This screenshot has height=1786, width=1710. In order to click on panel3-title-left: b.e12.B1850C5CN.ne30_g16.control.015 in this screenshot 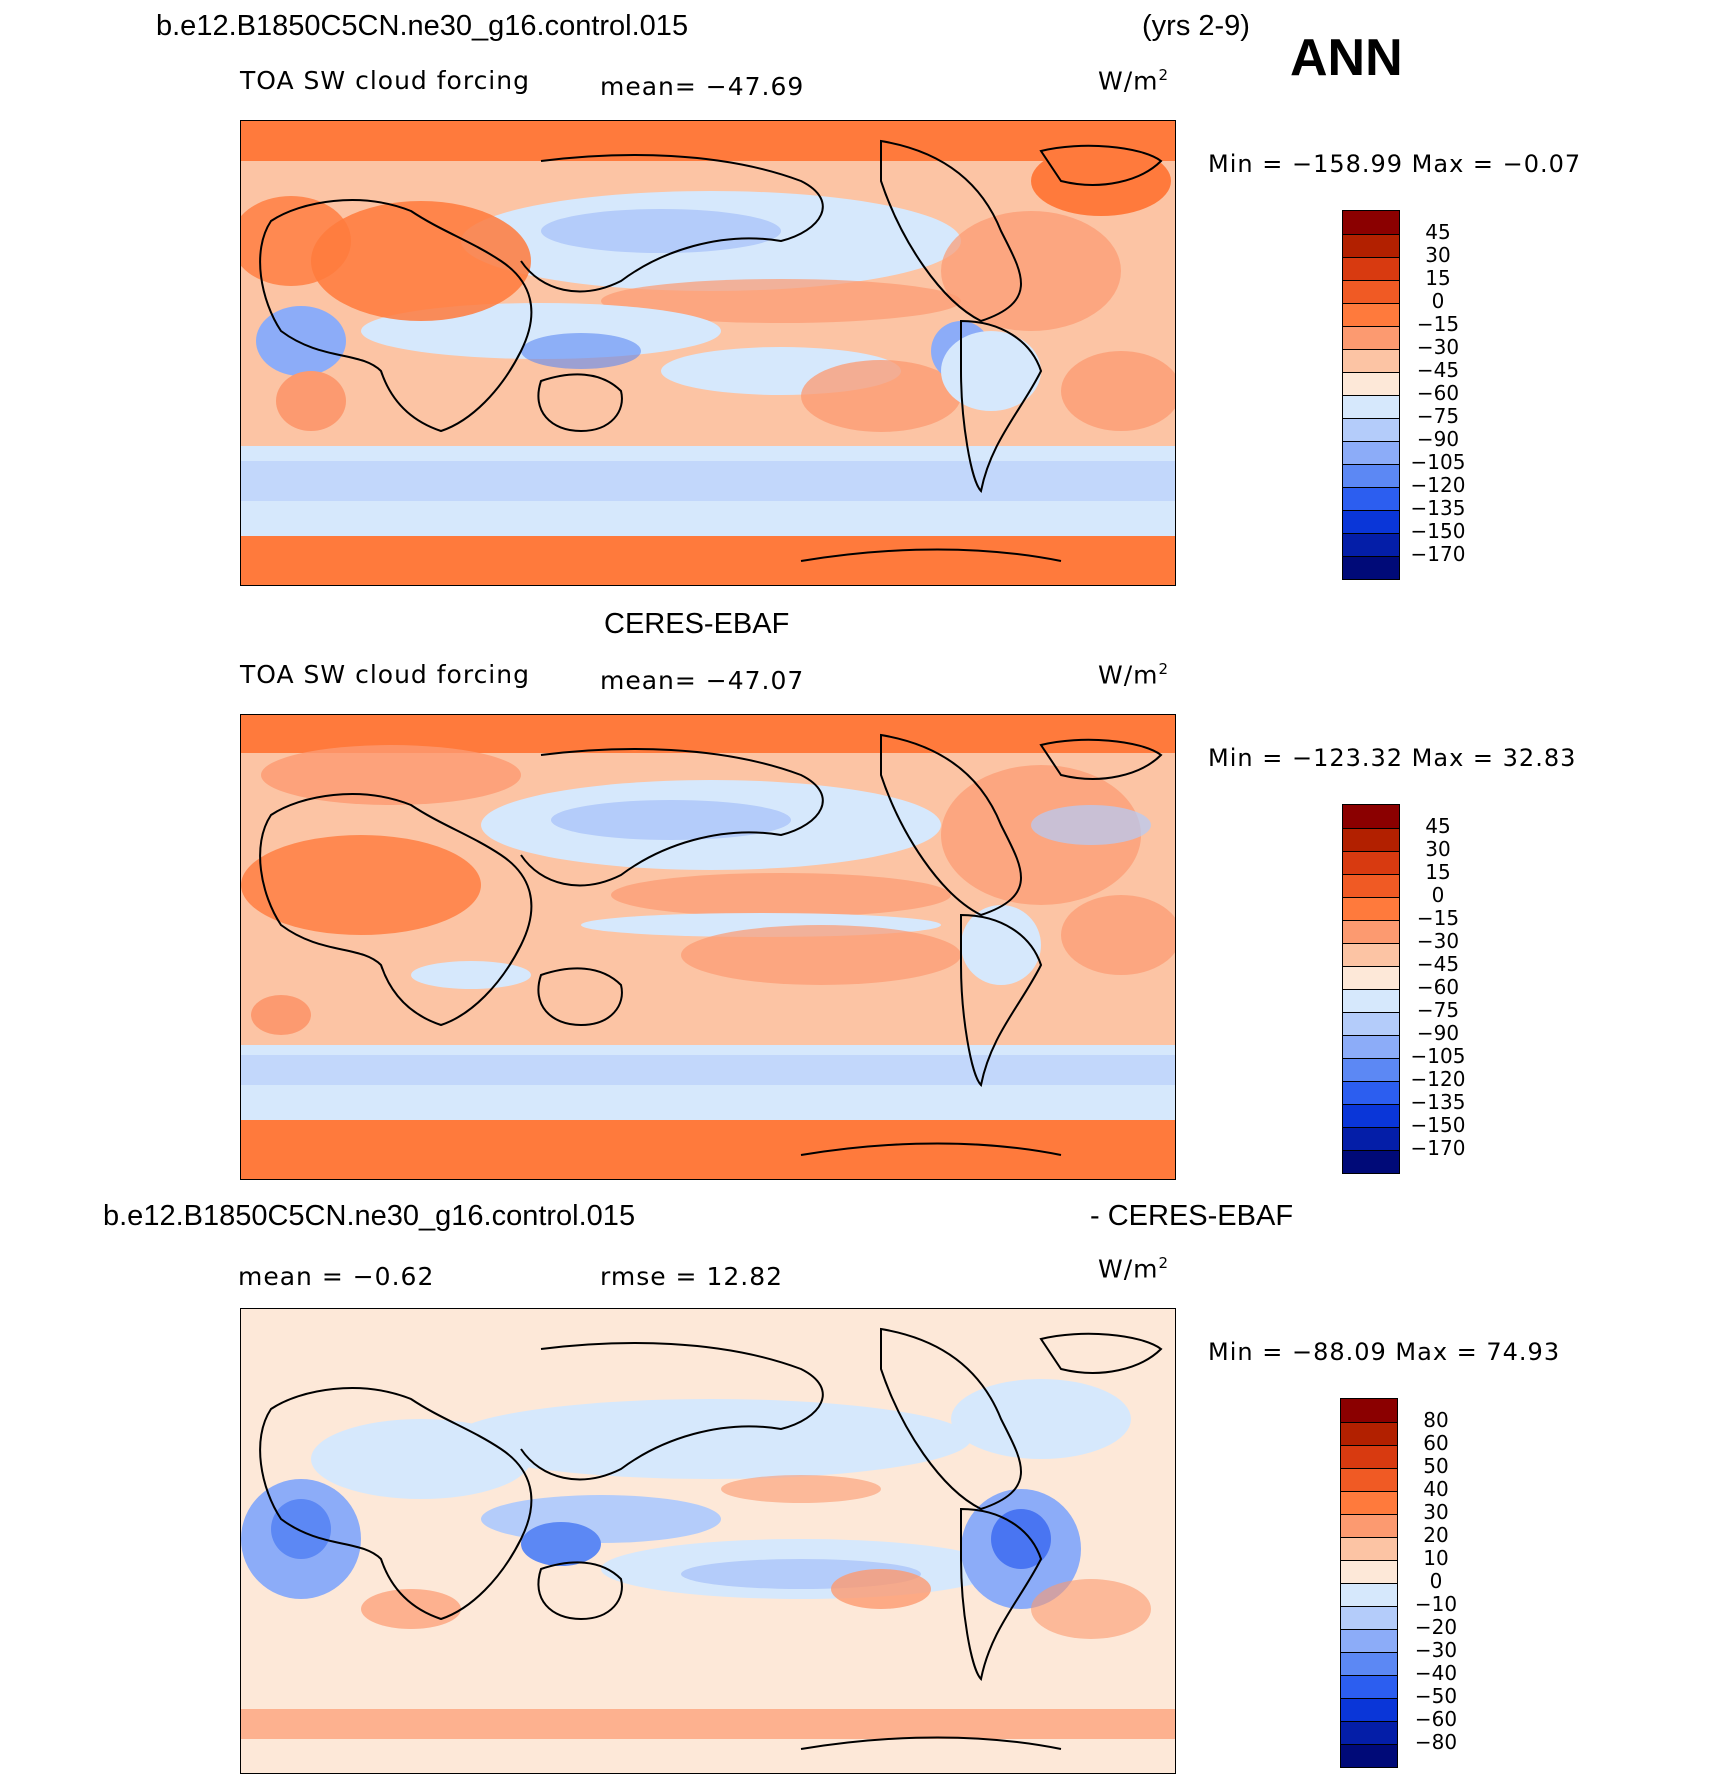, I will do `click(369, 1216)`.